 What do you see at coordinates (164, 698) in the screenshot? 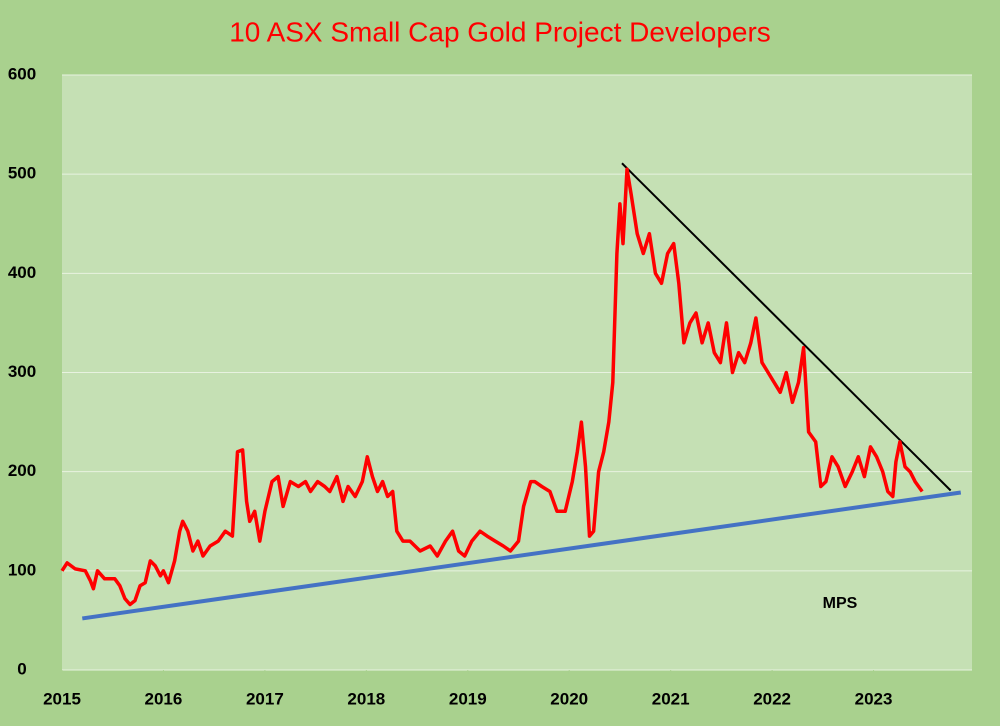
I see `x-tick-label: 2016` at bounding box center [164, 698].